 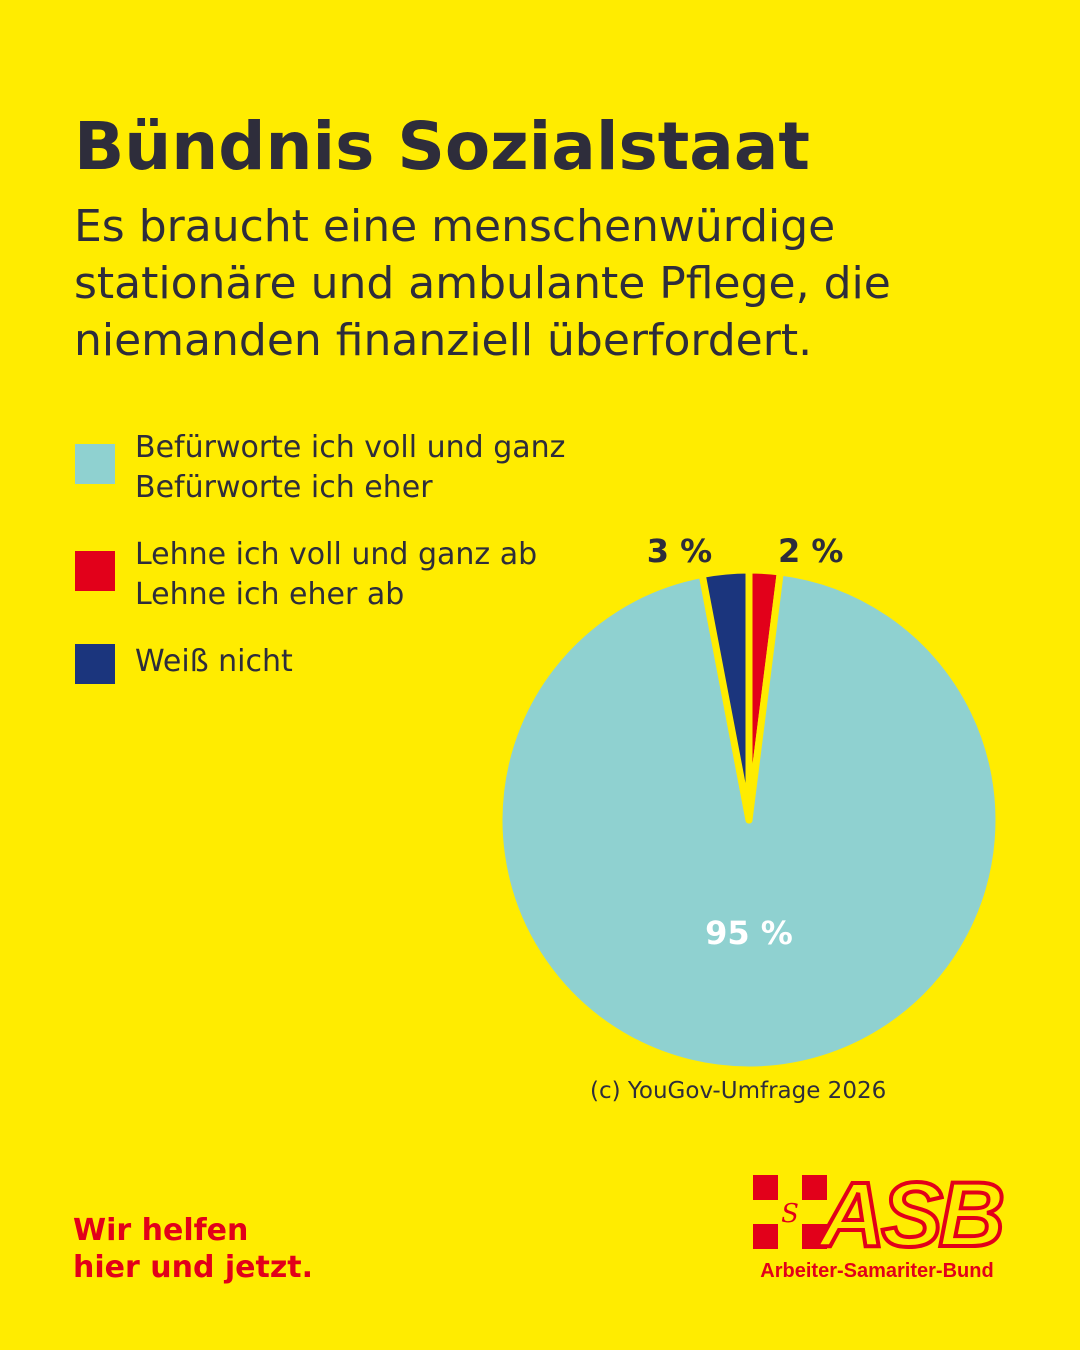 What do you see at coordinates (95, 664) in the screenshot?
I see `legend-swatch-navy` at bounding box center [95, 664].